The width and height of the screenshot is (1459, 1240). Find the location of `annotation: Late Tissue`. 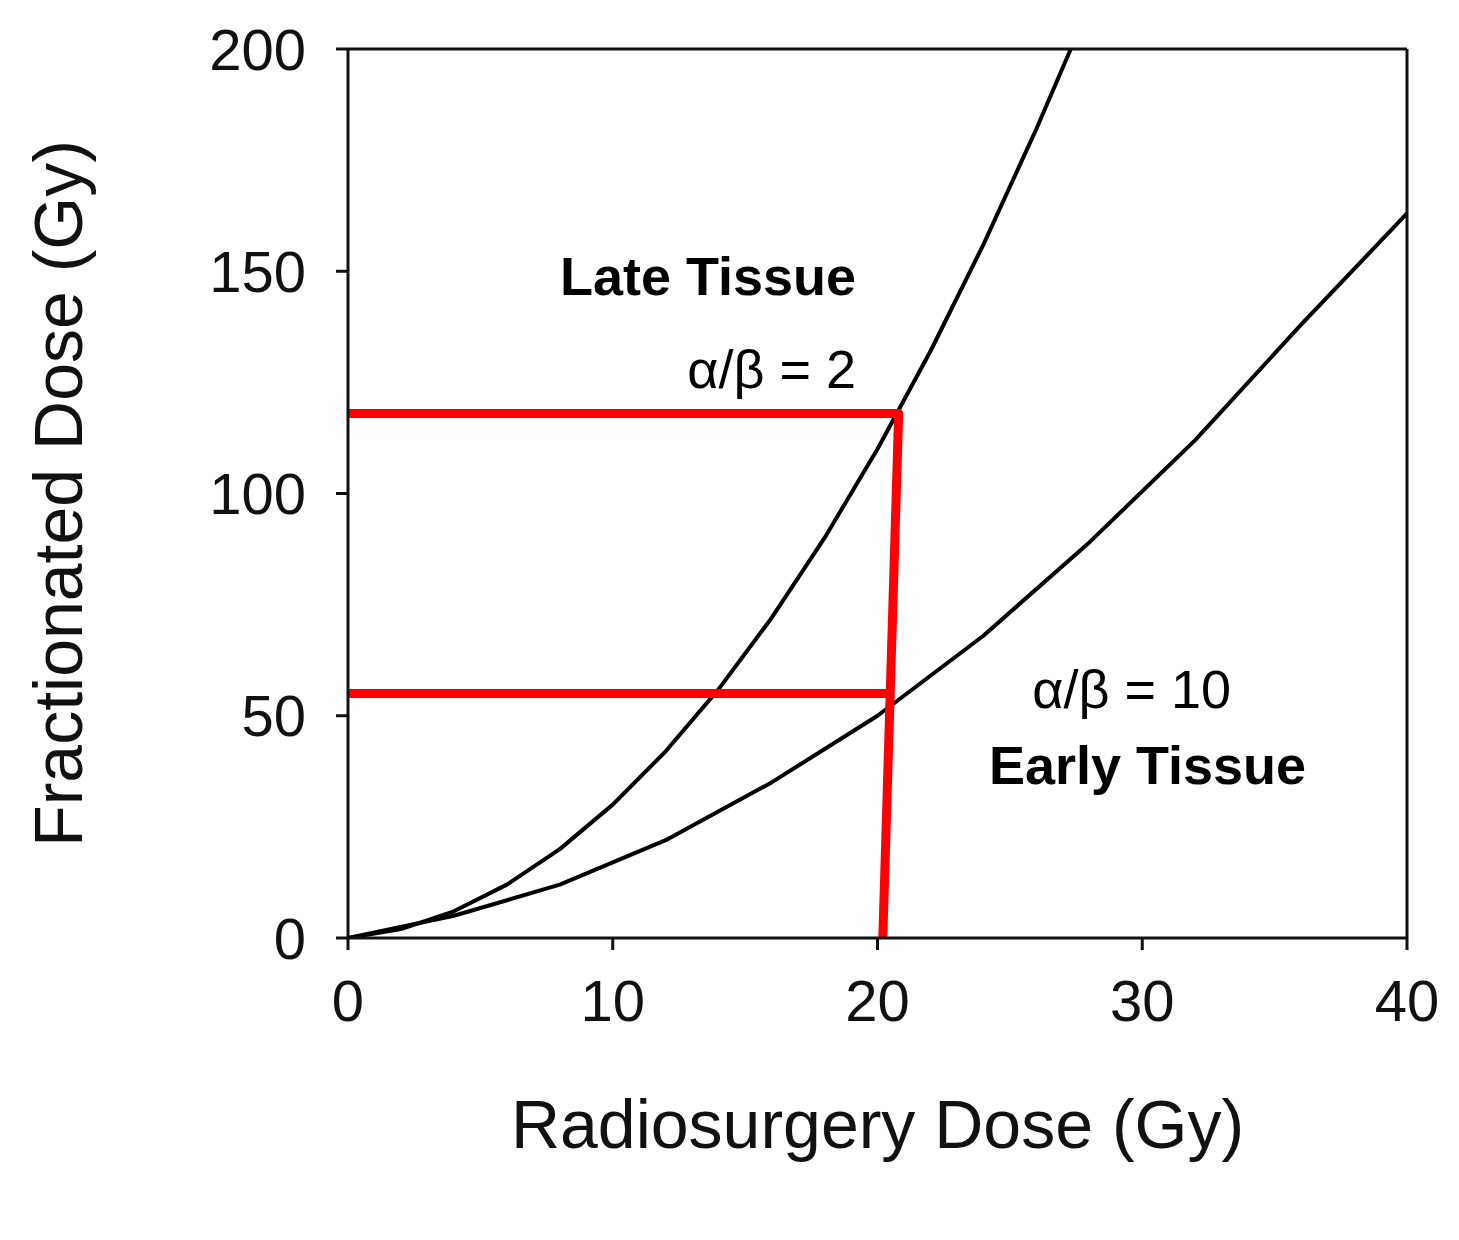

annotation: Late Tissue is located at coordinates (708, 275).